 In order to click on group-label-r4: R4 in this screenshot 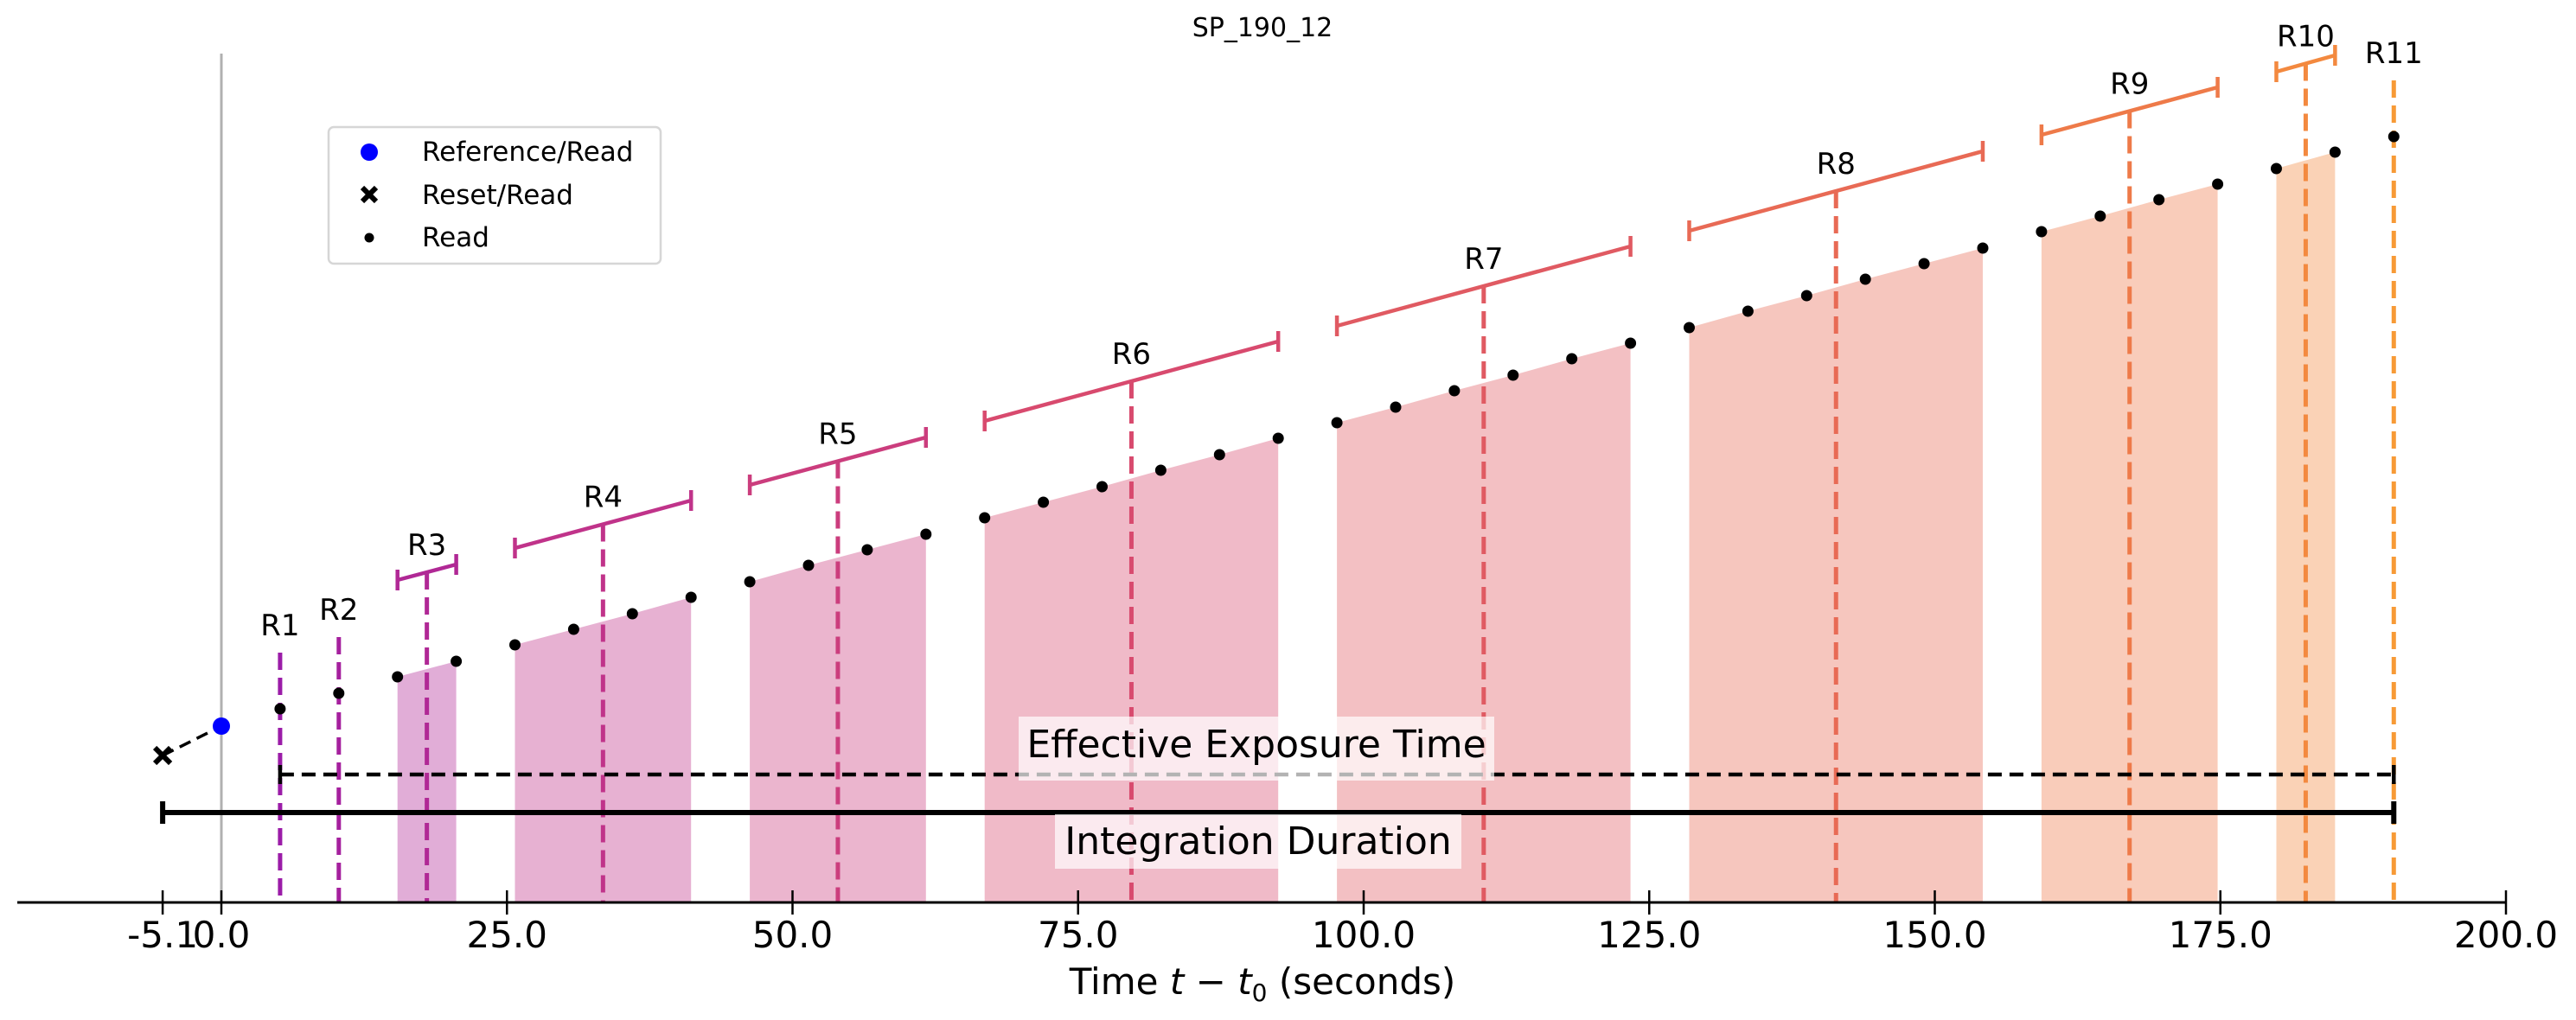, I will do `click(603, 498)`.